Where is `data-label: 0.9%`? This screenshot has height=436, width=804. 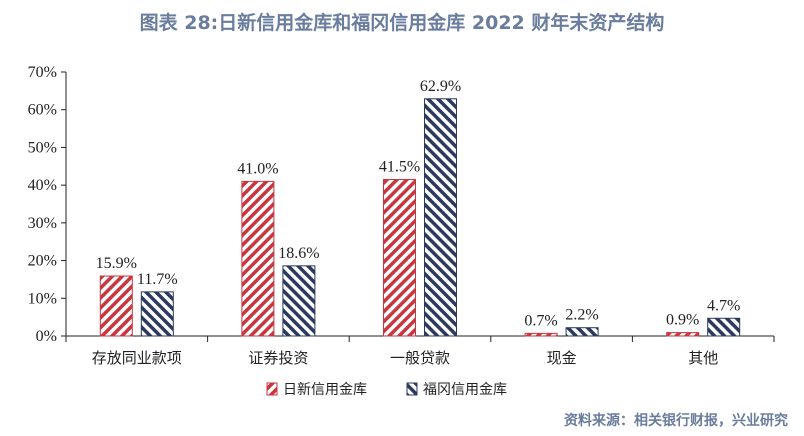 data-label: 0.9% is located at coordinates (682, 320).